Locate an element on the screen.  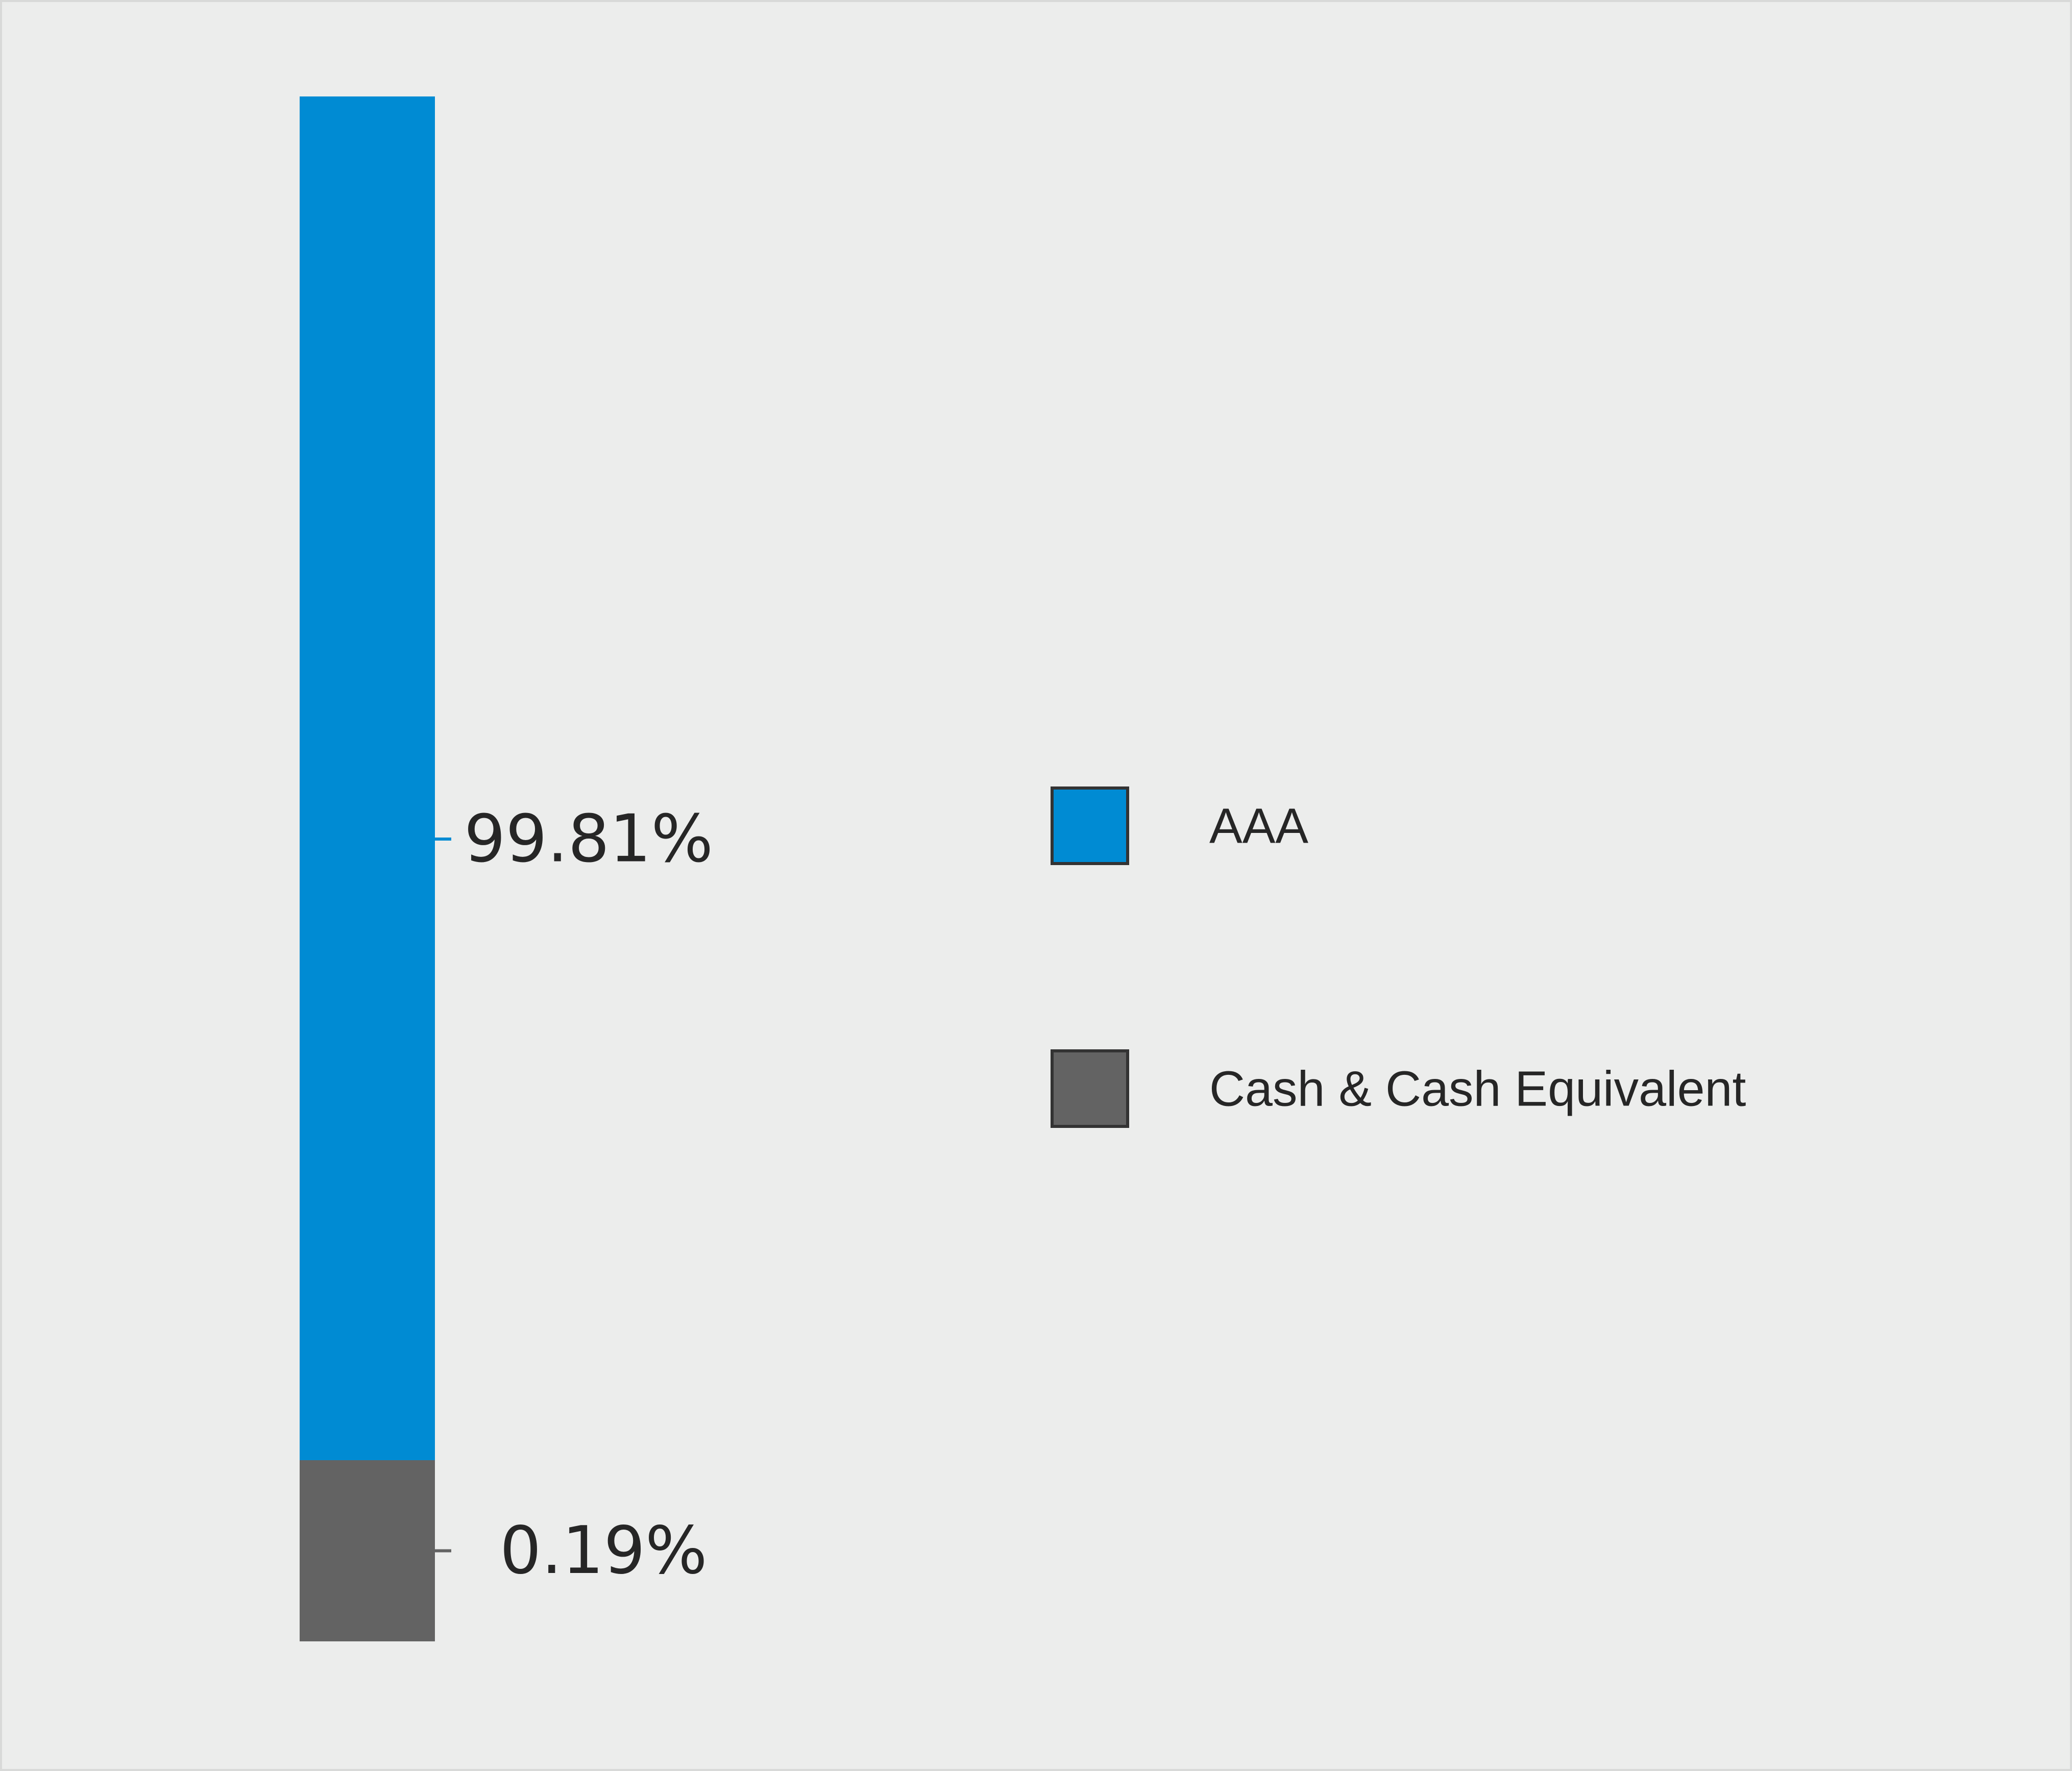
data-label-aaa: 99.81% is located at coordinates (588, 839).